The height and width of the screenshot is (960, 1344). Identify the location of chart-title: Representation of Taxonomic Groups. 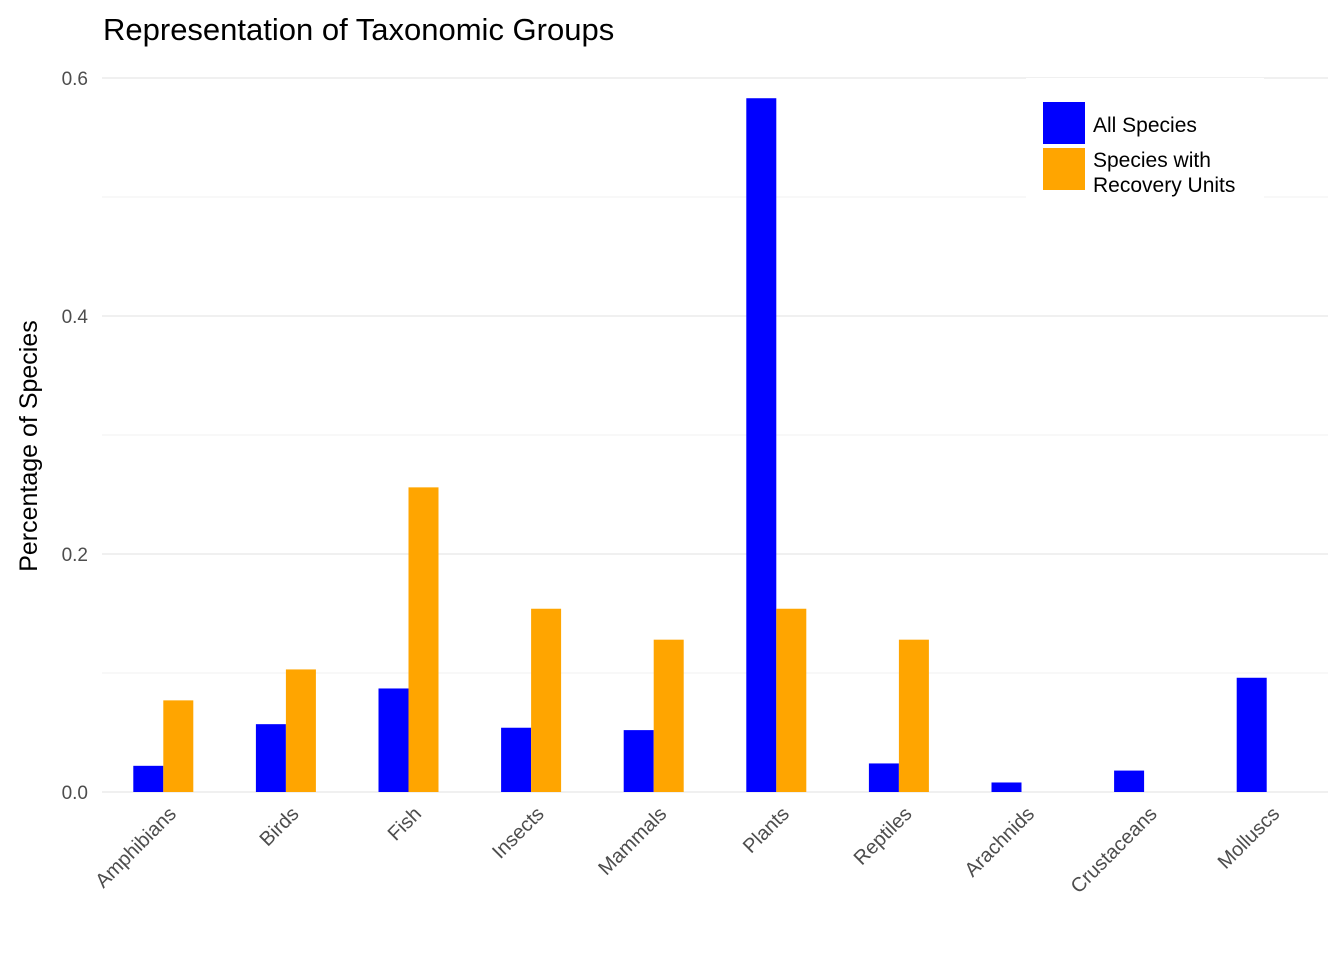
(358, 29).